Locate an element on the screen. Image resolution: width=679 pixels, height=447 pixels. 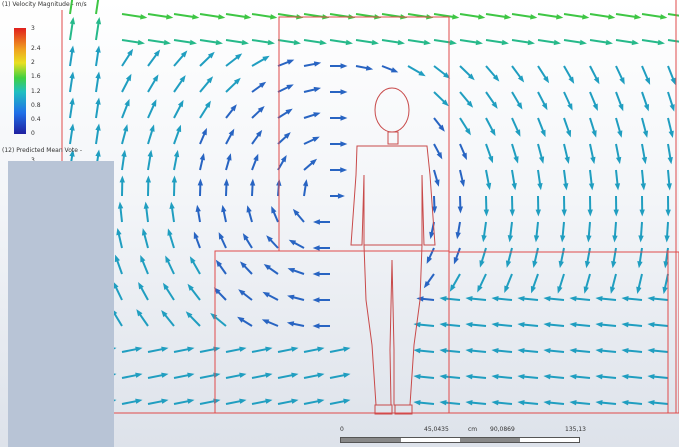
legend-tick: 2 is located at coordinates (33, 62).